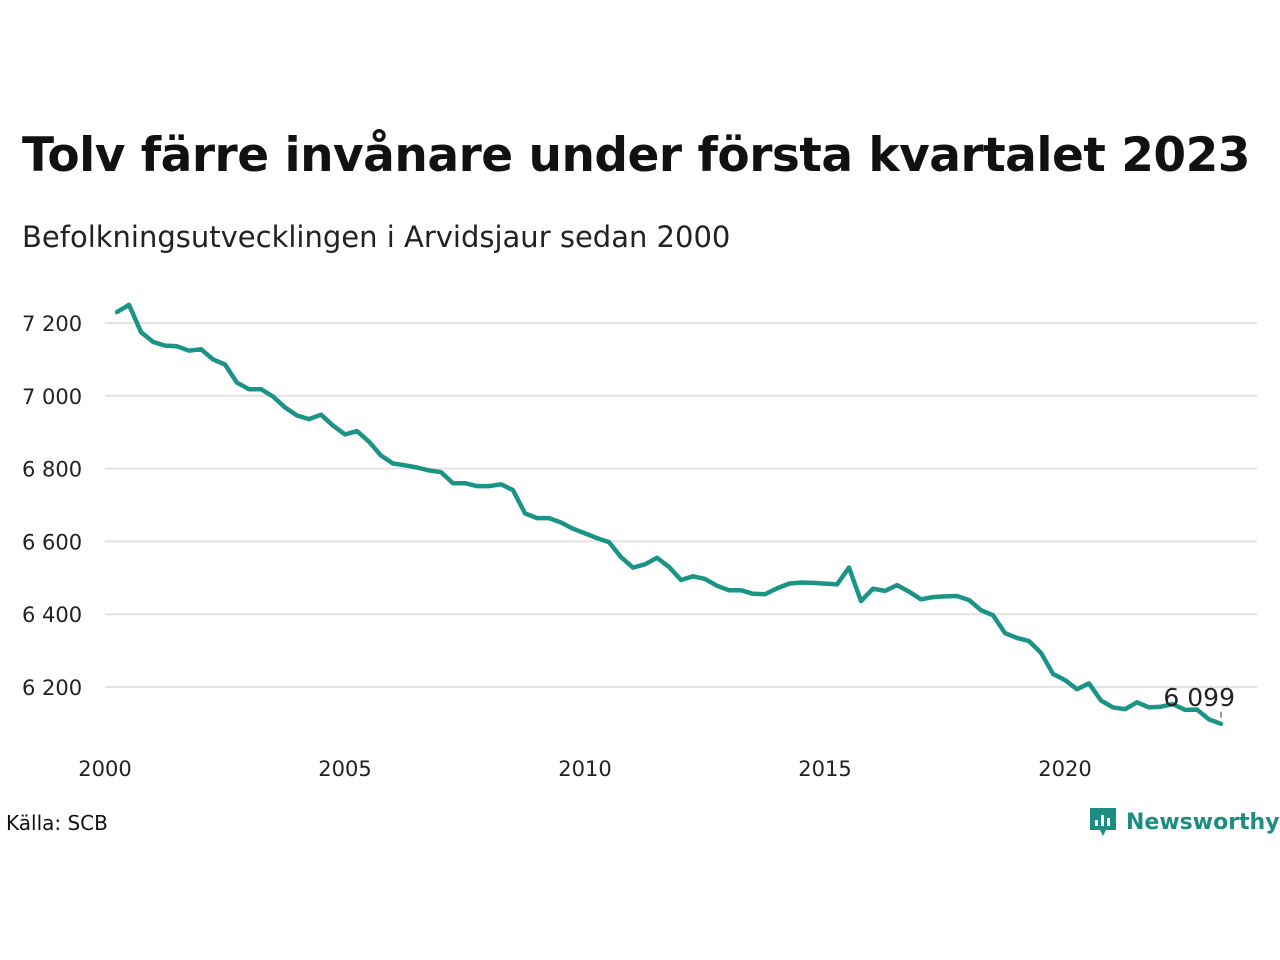  I want to click on x-tick-label: 2020, so click(1064, 769).